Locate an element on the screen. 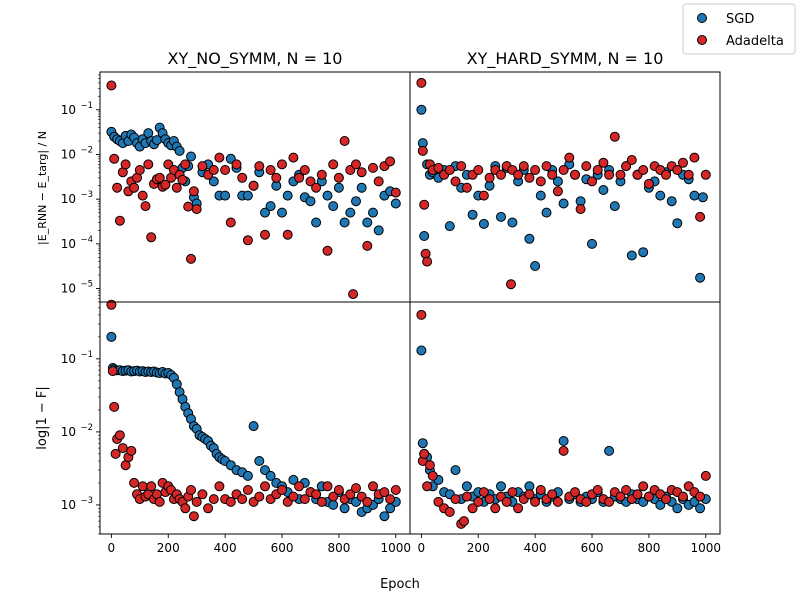 The height and width of the screenshot is (600, 800). series-adadelta-bottom-right is located at coordinates (563, 419).